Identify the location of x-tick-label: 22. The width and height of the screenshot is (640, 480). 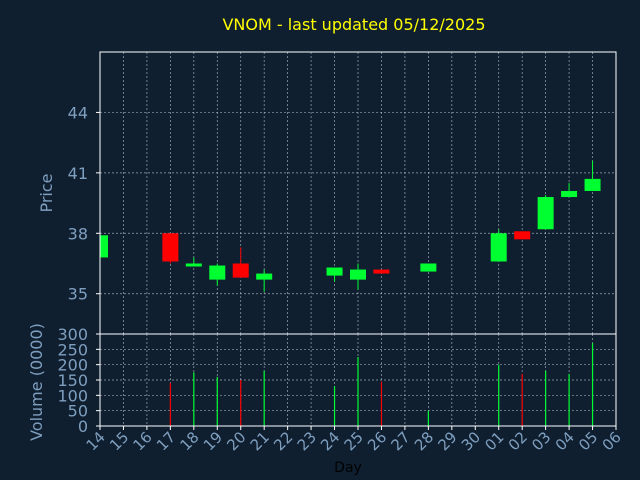
(283, 441).